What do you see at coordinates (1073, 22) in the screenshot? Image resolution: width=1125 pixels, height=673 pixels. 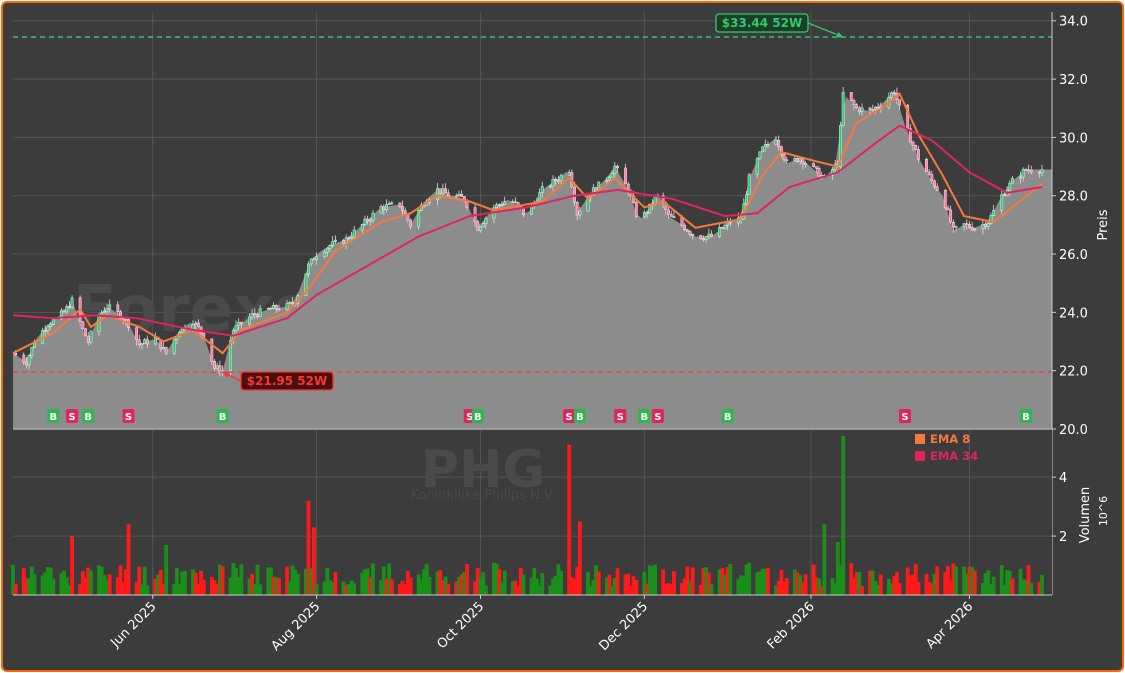 I see `price-tick-label: 34.0` at bounding box center [1073, 22].